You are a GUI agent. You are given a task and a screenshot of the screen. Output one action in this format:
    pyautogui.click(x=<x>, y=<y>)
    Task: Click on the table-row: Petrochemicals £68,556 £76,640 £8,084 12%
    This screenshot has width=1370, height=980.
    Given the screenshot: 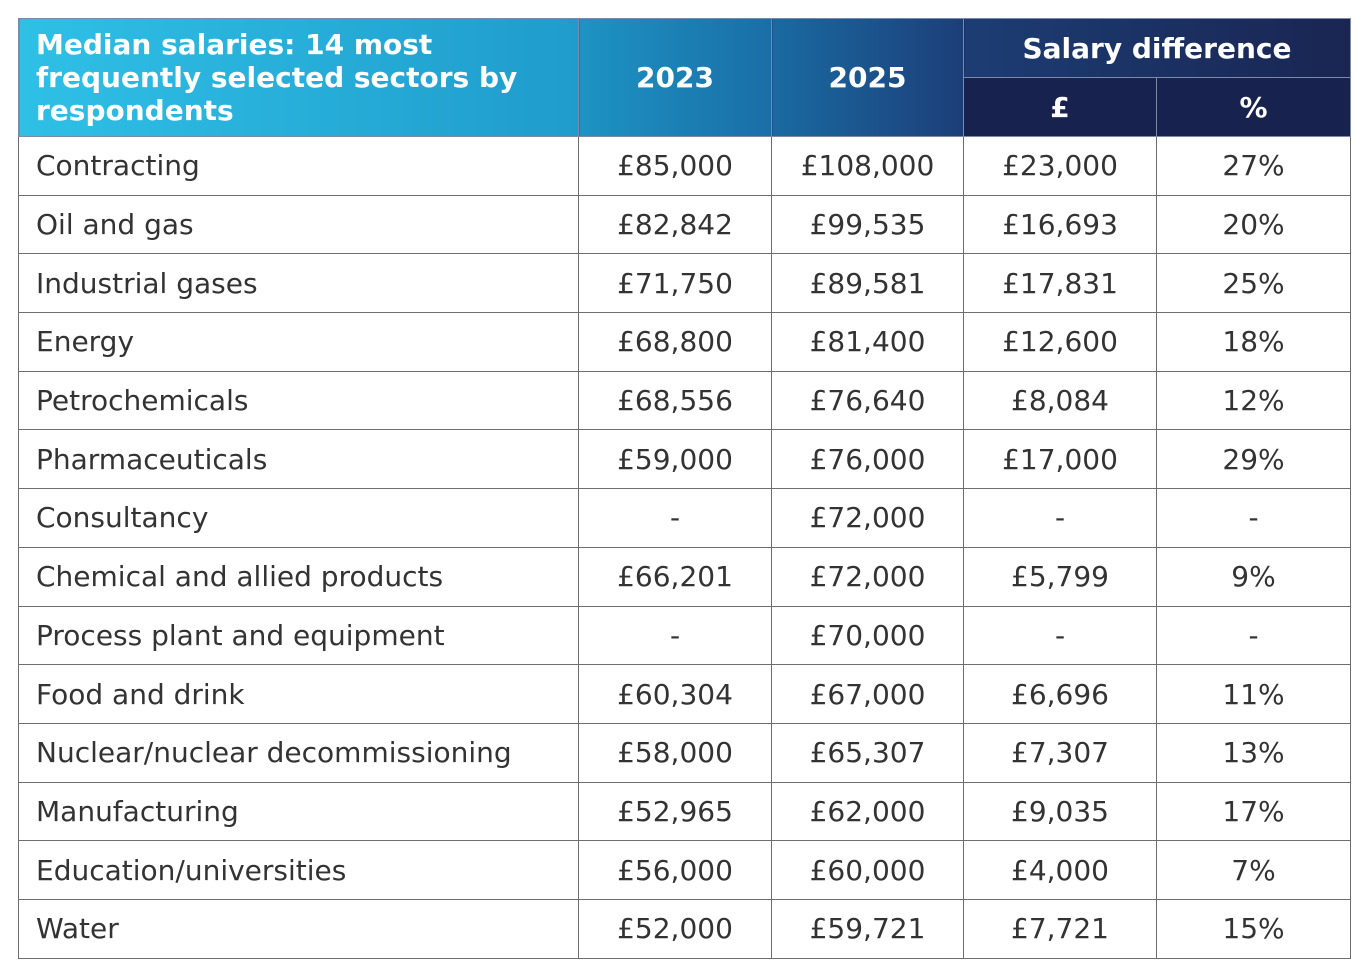 What is the action you would take?
    pyautogui.click(x=684, y=400)
    